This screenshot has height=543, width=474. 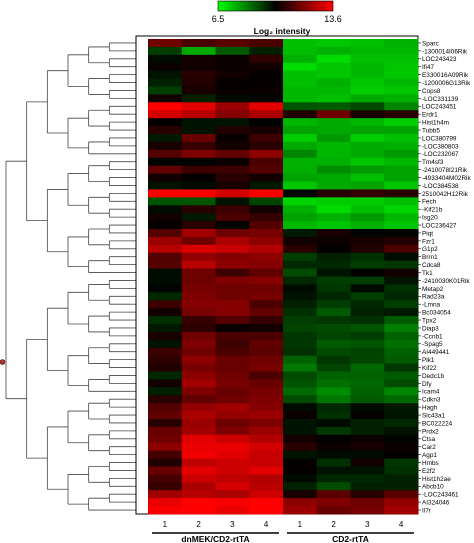 I want to click on dendrogram-root-marker, so click(x=3, y=362).